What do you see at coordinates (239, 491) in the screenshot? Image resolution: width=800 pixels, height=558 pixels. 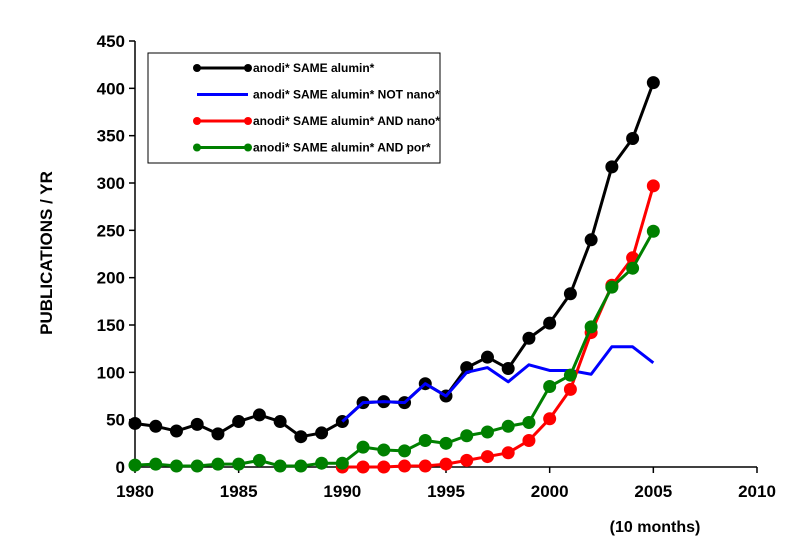 I see `x-tick-label: 1985` at bounding box center [239, 491].